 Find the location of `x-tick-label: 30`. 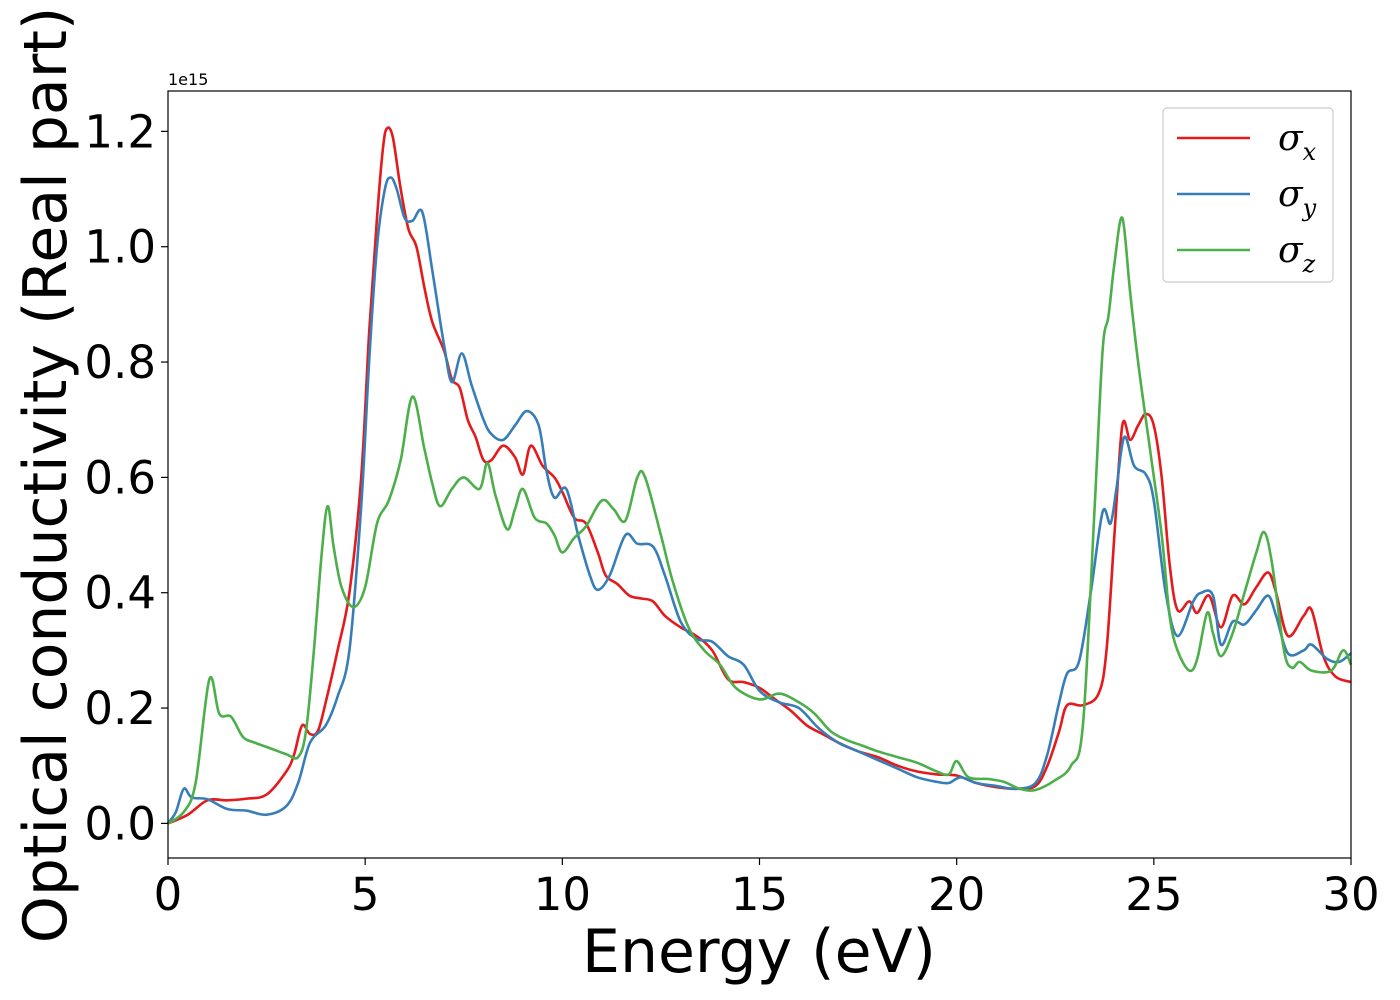

x-tick-label: 30 is located at coordinates (1350, 894).